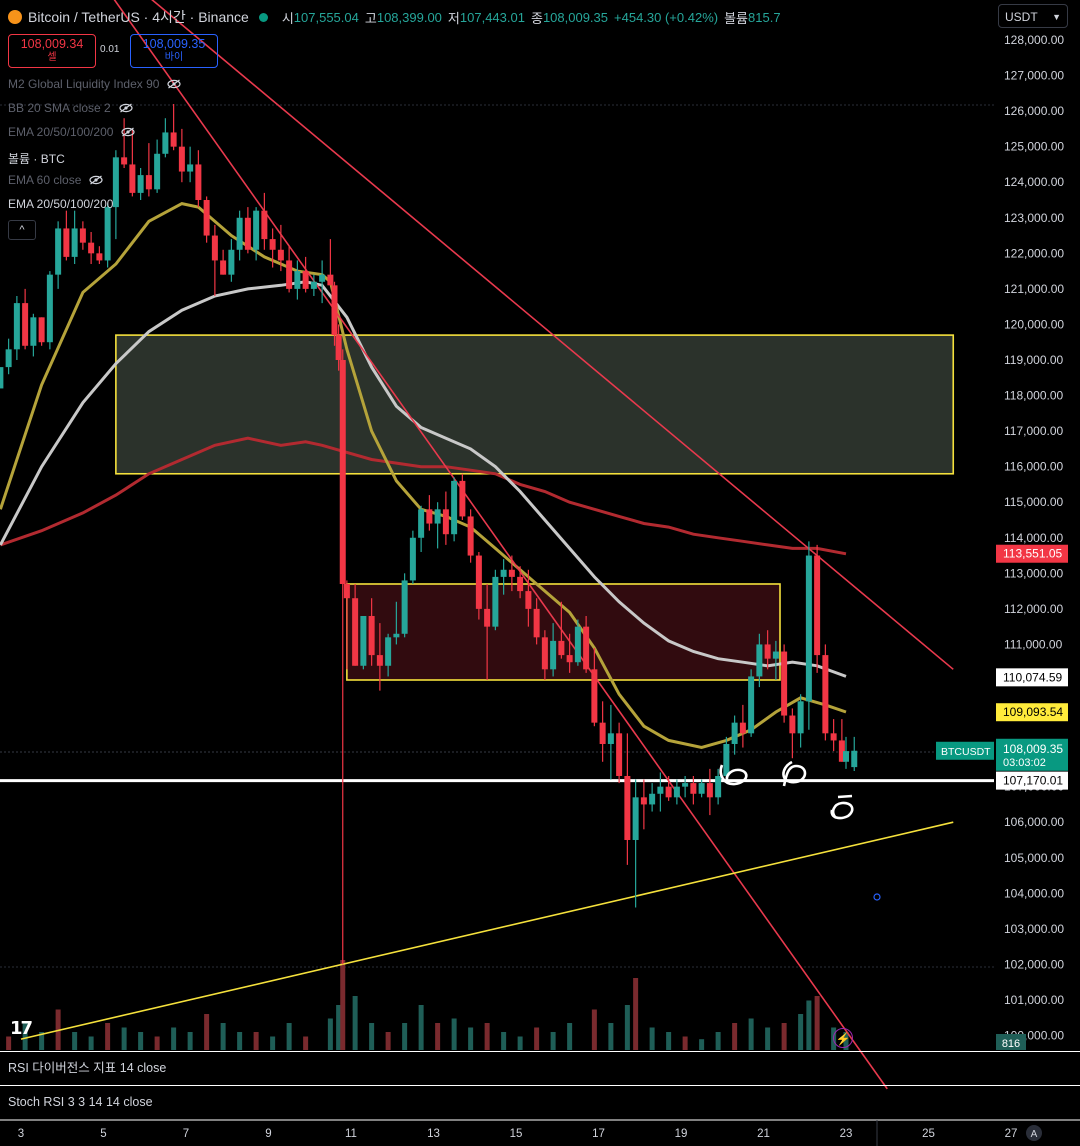 This screenshot has width=1080, height=1146. Describe the element at coordinates (492, 17) in the screenshot. I see `low-value: 107,443.01` at that location.